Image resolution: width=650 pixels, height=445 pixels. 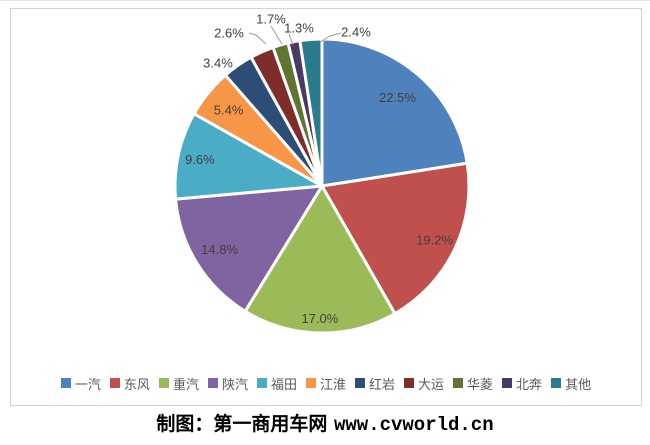 I want to click on chart-caption: 制图：第一商用车网 www.cvworld.cn, so click(x=325, y=424).